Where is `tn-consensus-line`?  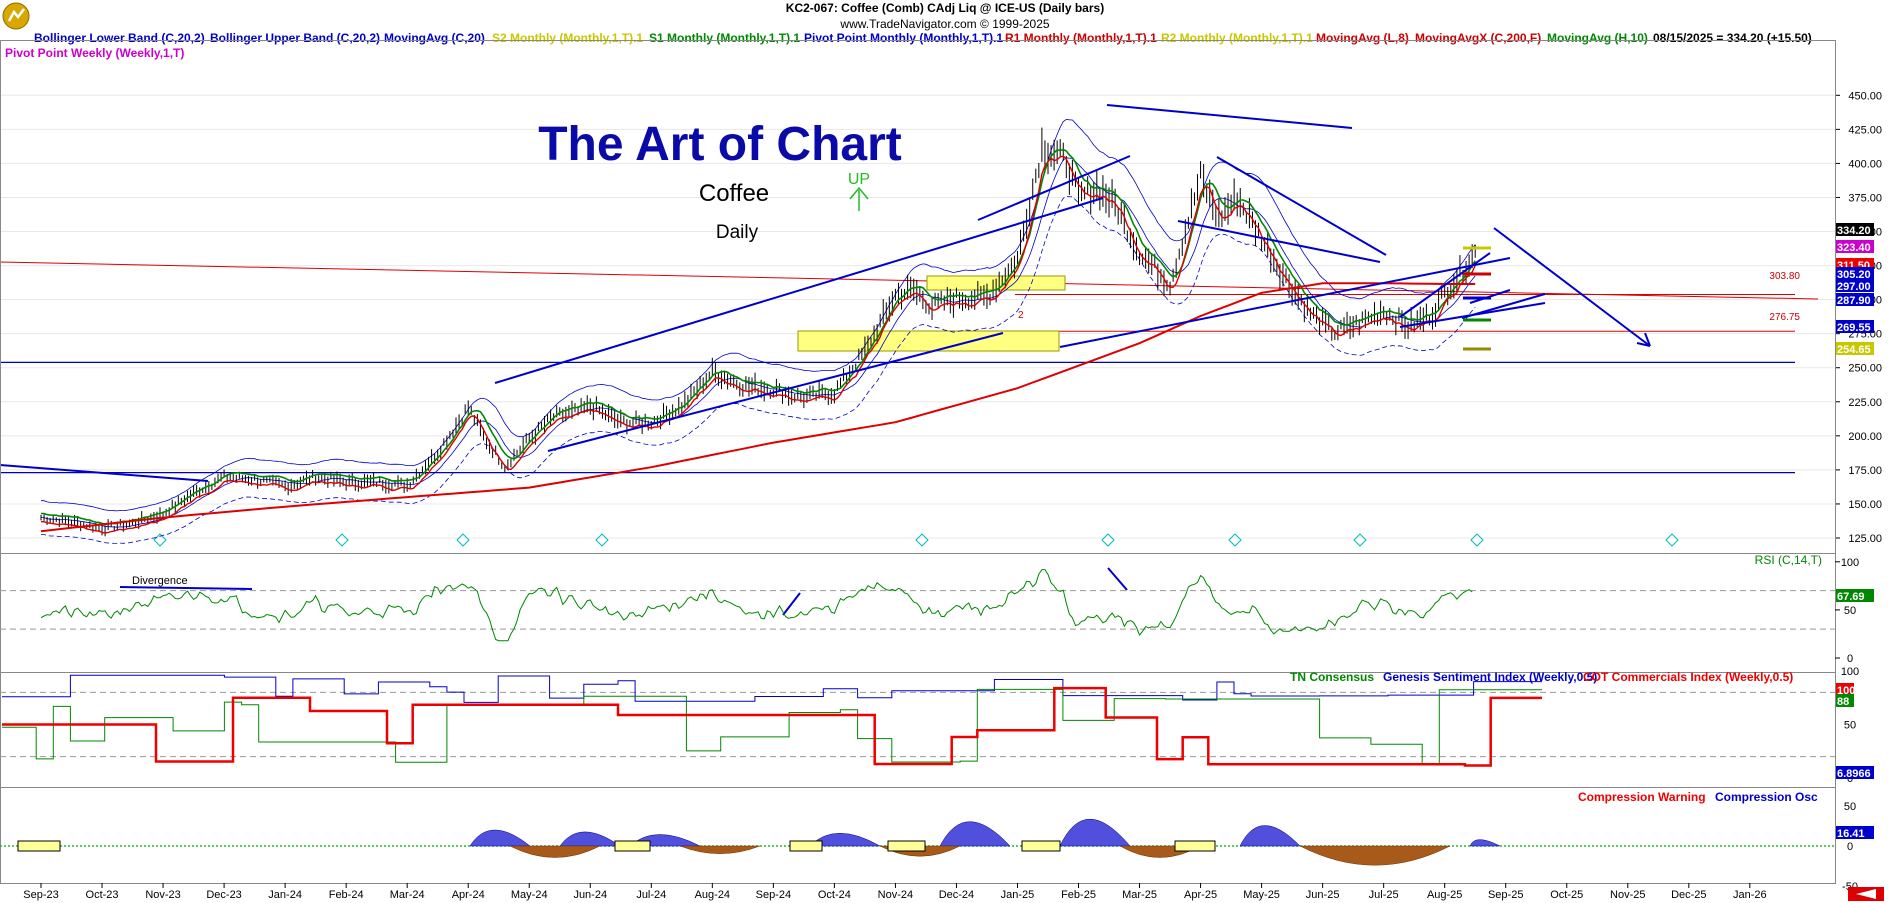 tn-consensus-line is located at coordinates (772, 726).